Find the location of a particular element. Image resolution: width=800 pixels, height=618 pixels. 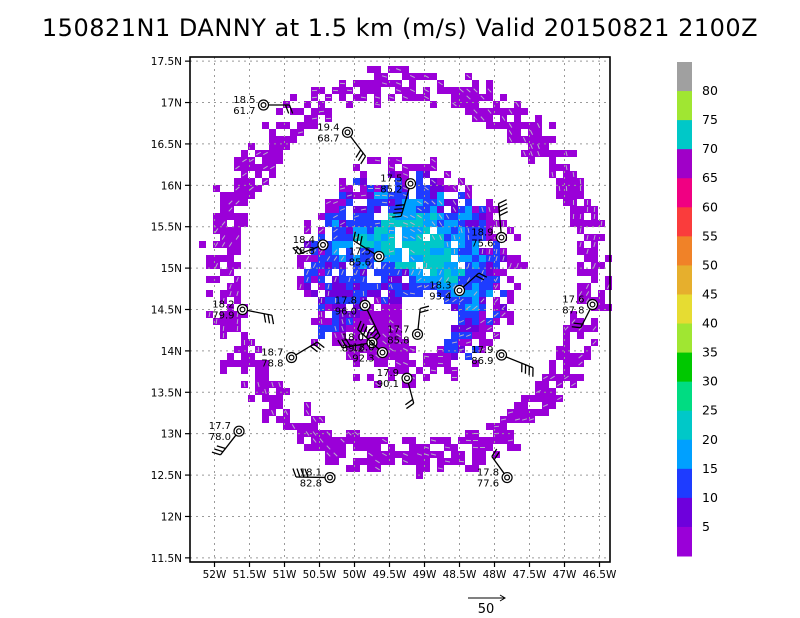

x-tick-label: 50.5W is located at coordinates (320, 575).